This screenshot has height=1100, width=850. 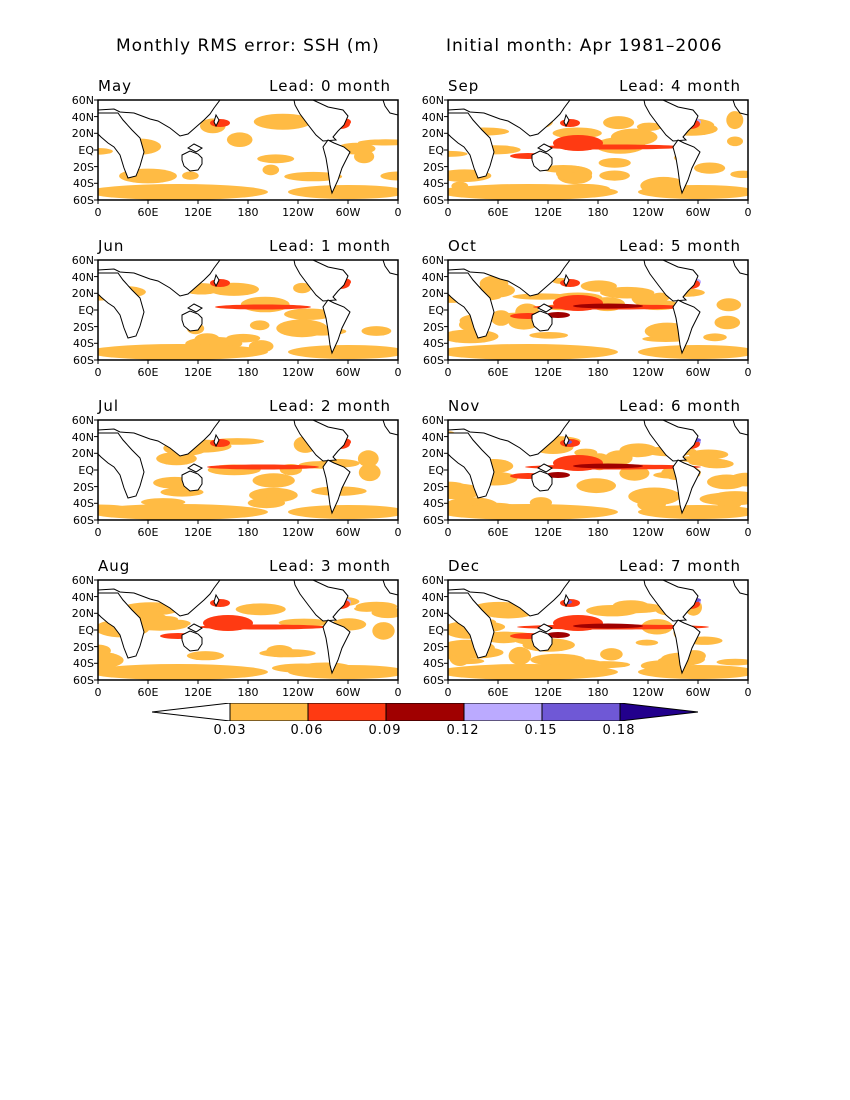 What do you see at coordinates (680, 566) in the screenshot?
I see `panel-lead-label: Lead: 7 month` at bounding box center [680, 566].